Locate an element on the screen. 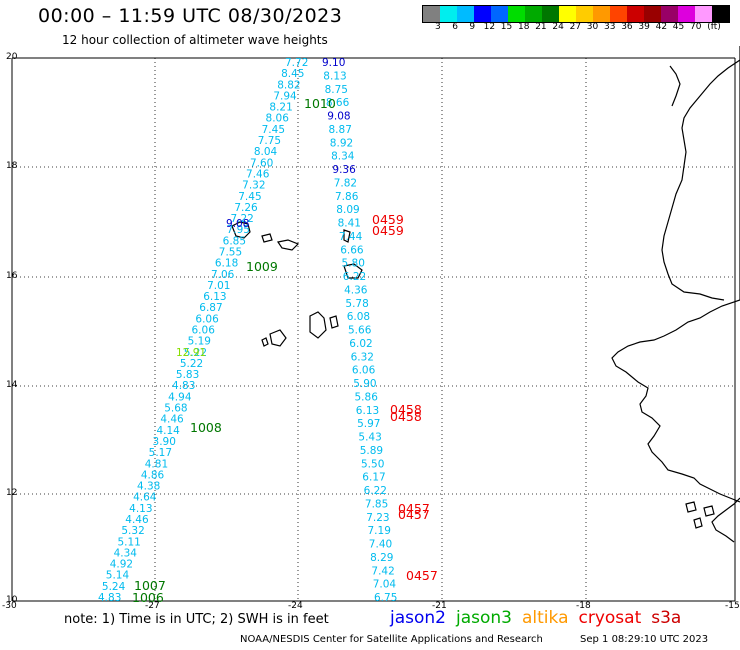 The height and width of the screenshot is (650, 740). wave-height-value: 5.24 is located at coordinates (114, 587).